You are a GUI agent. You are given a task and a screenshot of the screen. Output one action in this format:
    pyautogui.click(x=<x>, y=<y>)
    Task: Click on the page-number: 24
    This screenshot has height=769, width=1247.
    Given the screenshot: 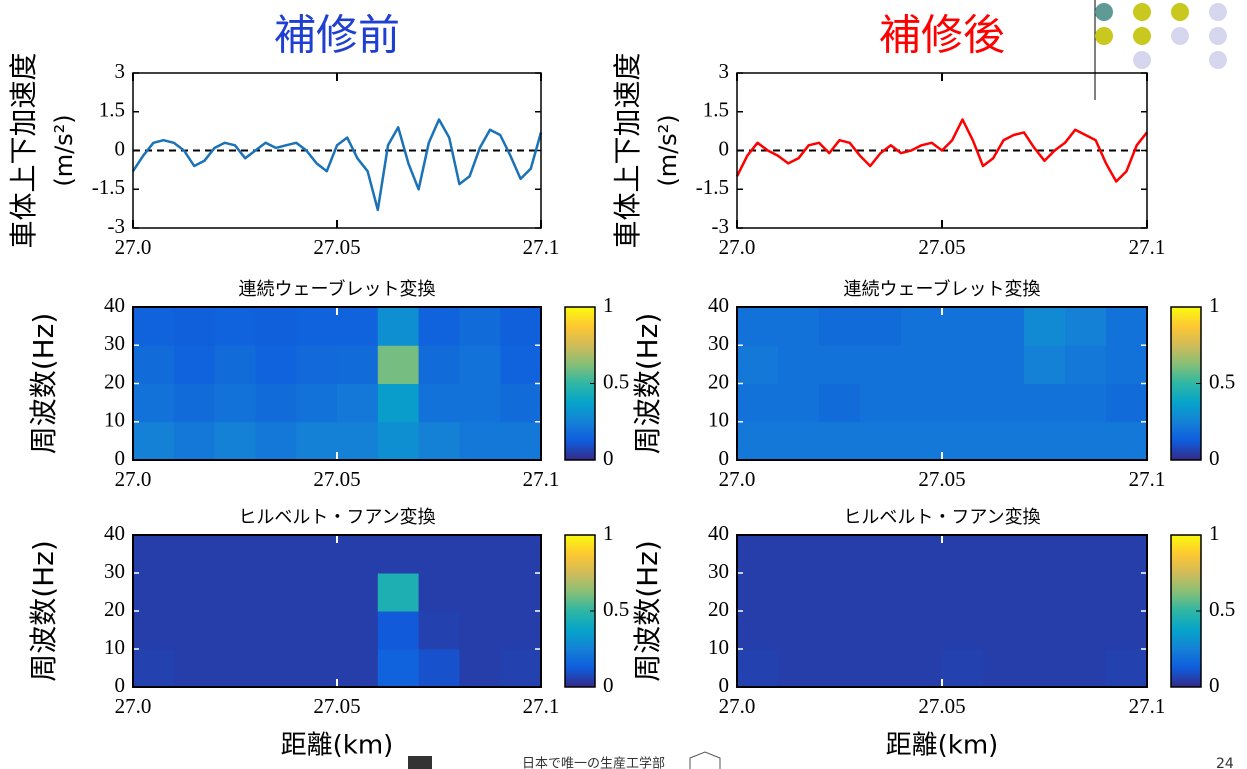 What is the action you would take?
    pyautogui.click(x=1225, y=762)
    